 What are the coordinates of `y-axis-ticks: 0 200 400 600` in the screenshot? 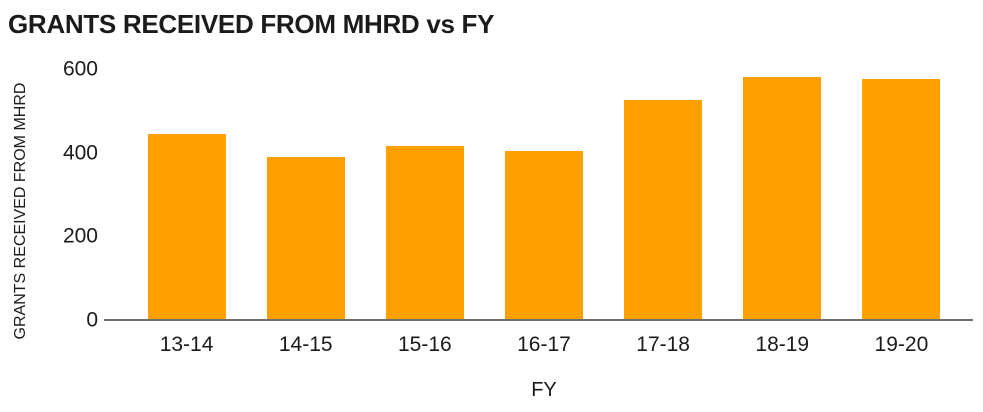 It's located at (49, 195).